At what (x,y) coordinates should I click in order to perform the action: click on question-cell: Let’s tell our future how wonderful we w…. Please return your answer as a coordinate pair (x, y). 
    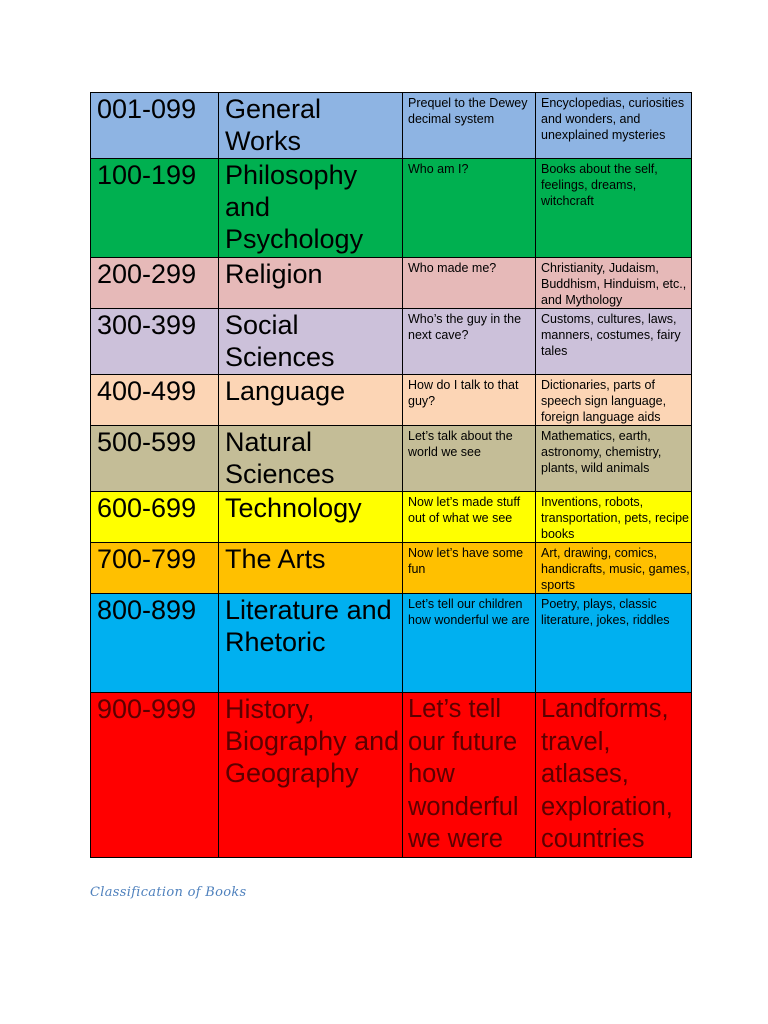
    Looking at the image, I should click on (469, 775).